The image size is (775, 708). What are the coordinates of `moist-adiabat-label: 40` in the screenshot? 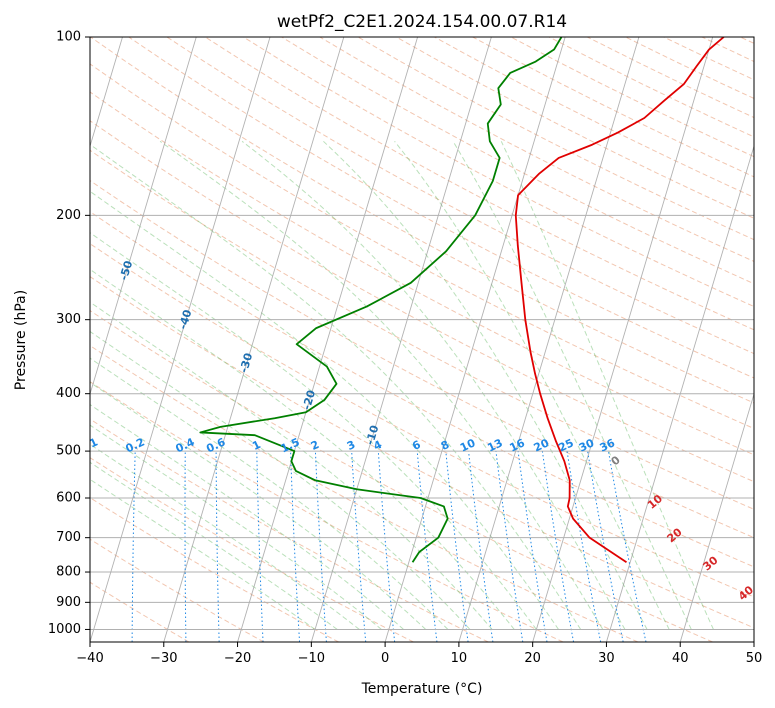 It's located at (746, 593).